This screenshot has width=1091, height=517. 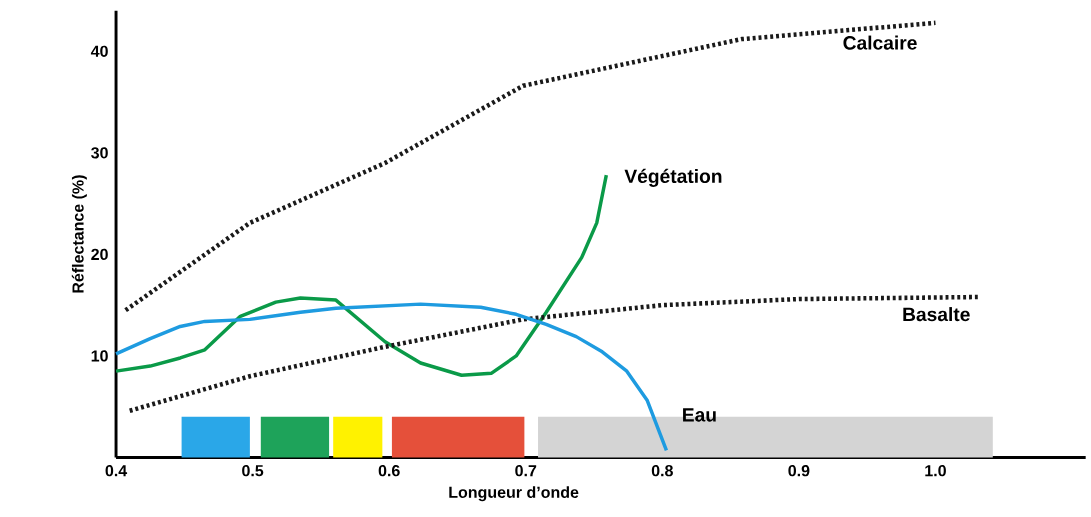 What do you see at coordinates (99, 254) in the screenshot?
I see `y-tick-label: 20` at bounding box center [99, 254].